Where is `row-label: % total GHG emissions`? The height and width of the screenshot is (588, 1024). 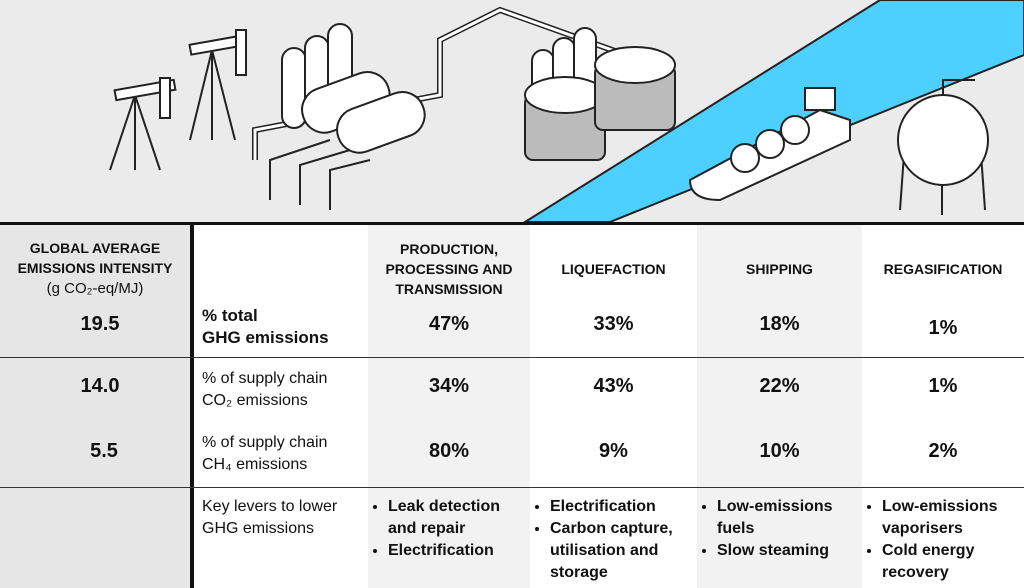
row-label: % total GHG emissions is located at coordinates (265, 326).